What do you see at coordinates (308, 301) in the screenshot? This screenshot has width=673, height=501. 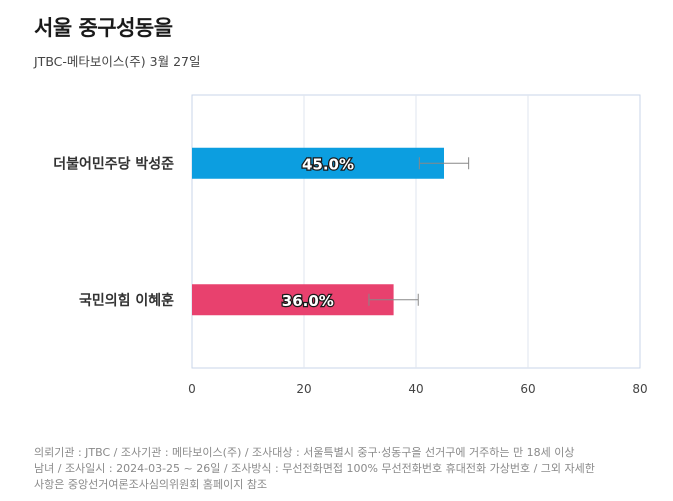 I see `data-label: 36.0%` at bounding box center [308, 301].